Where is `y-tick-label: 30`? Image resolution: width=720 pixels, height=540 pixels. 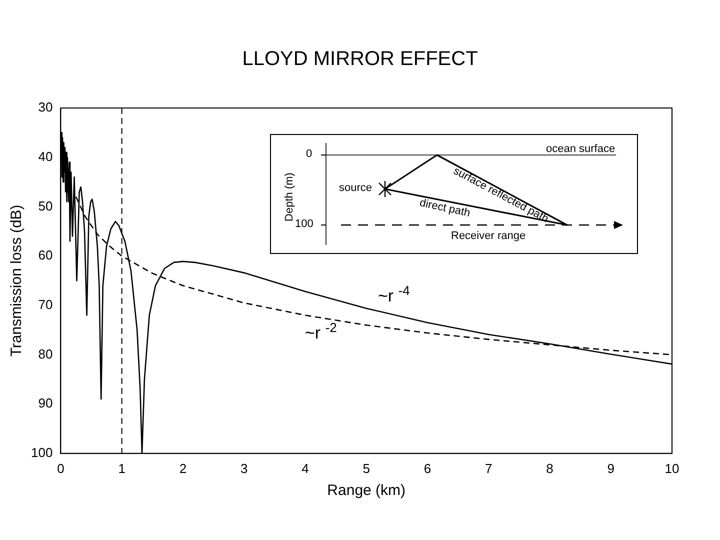 y-tick-label: 30 is located at coordinates (45, 107).